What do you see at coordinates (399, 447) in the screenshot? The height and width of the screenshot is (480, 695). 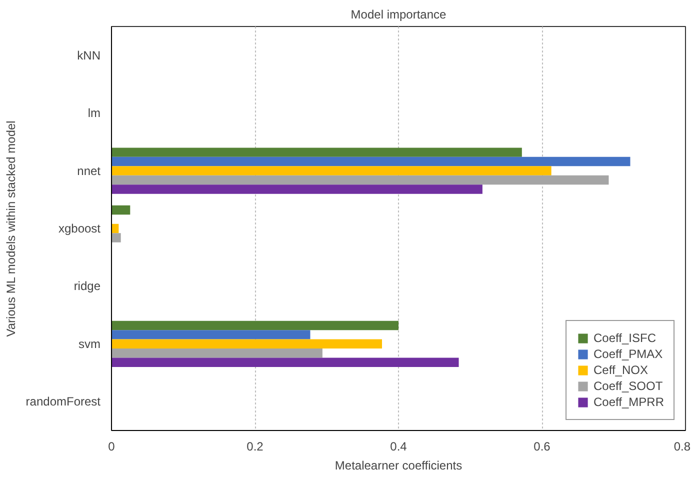 I see `x-tick-label: 0.4` at bounding box center [399, 447].